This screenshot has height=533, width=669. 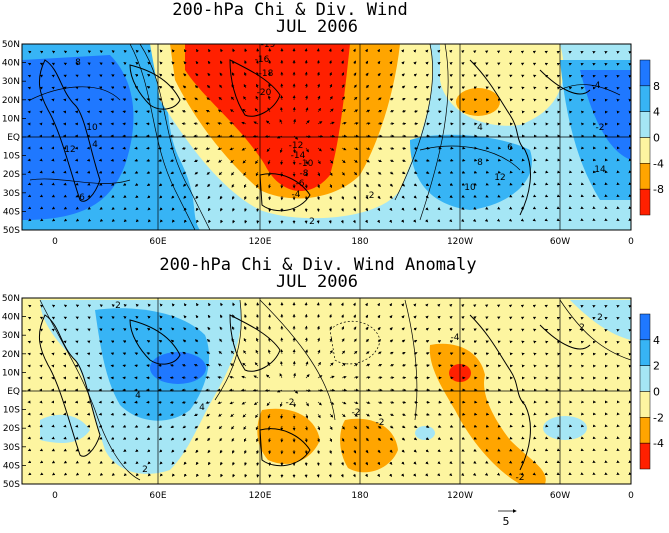 I want to click on contour-label: -10, so click(x=306, y=164).